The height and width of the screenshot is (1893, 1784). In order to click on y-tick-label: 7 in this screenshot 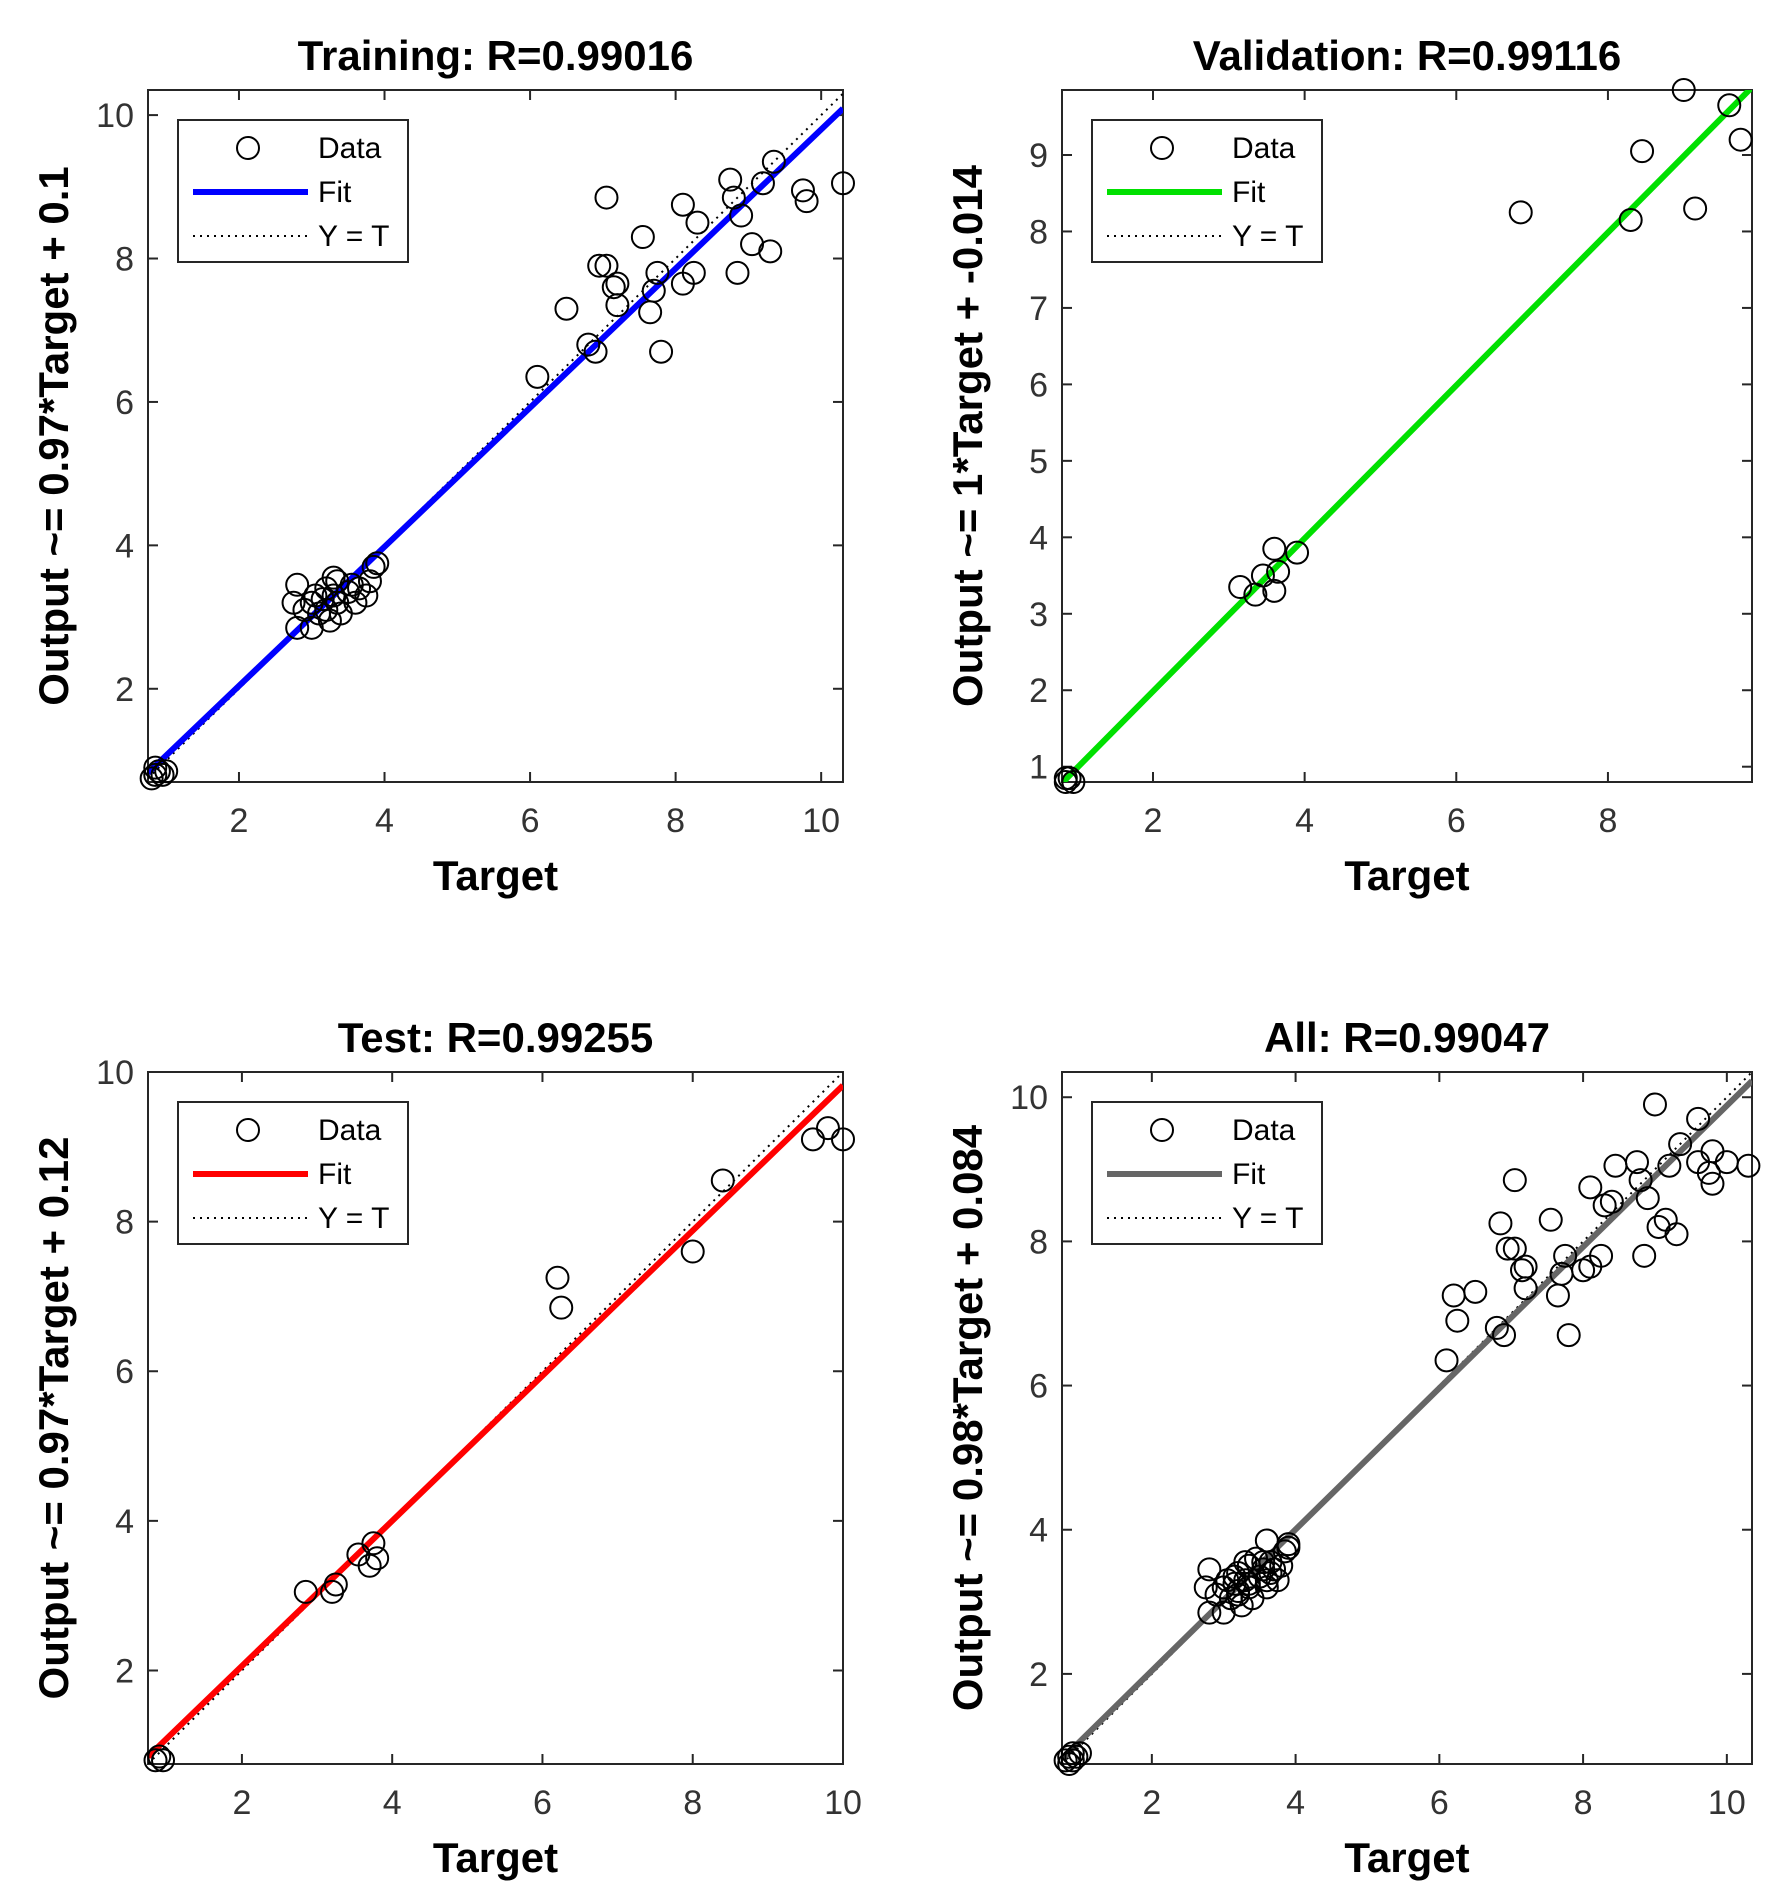, I will do `click(1038, 309)`.